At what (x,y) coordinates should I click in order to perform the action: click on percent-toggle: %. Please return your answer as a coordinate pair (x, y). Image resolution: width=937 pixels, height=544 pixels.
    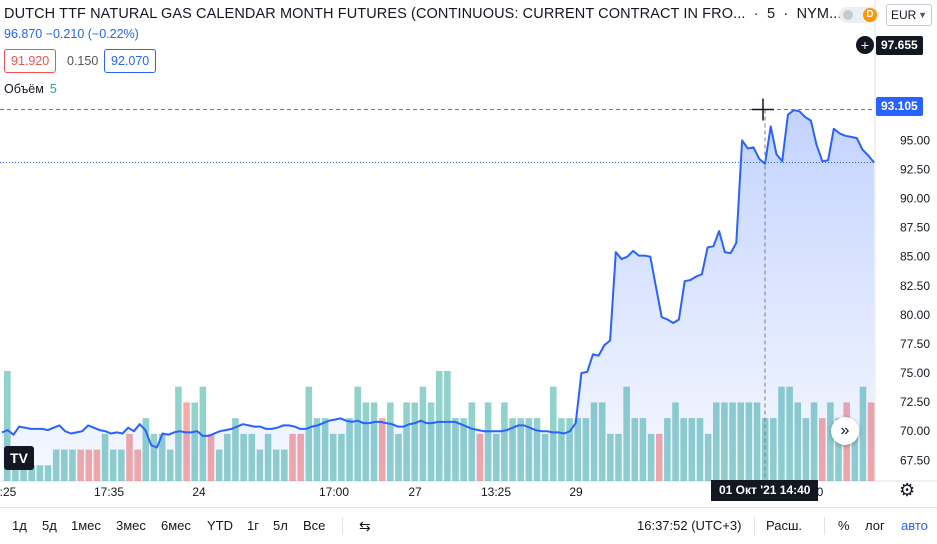
    Looking at the image, I should click on (844, 525).